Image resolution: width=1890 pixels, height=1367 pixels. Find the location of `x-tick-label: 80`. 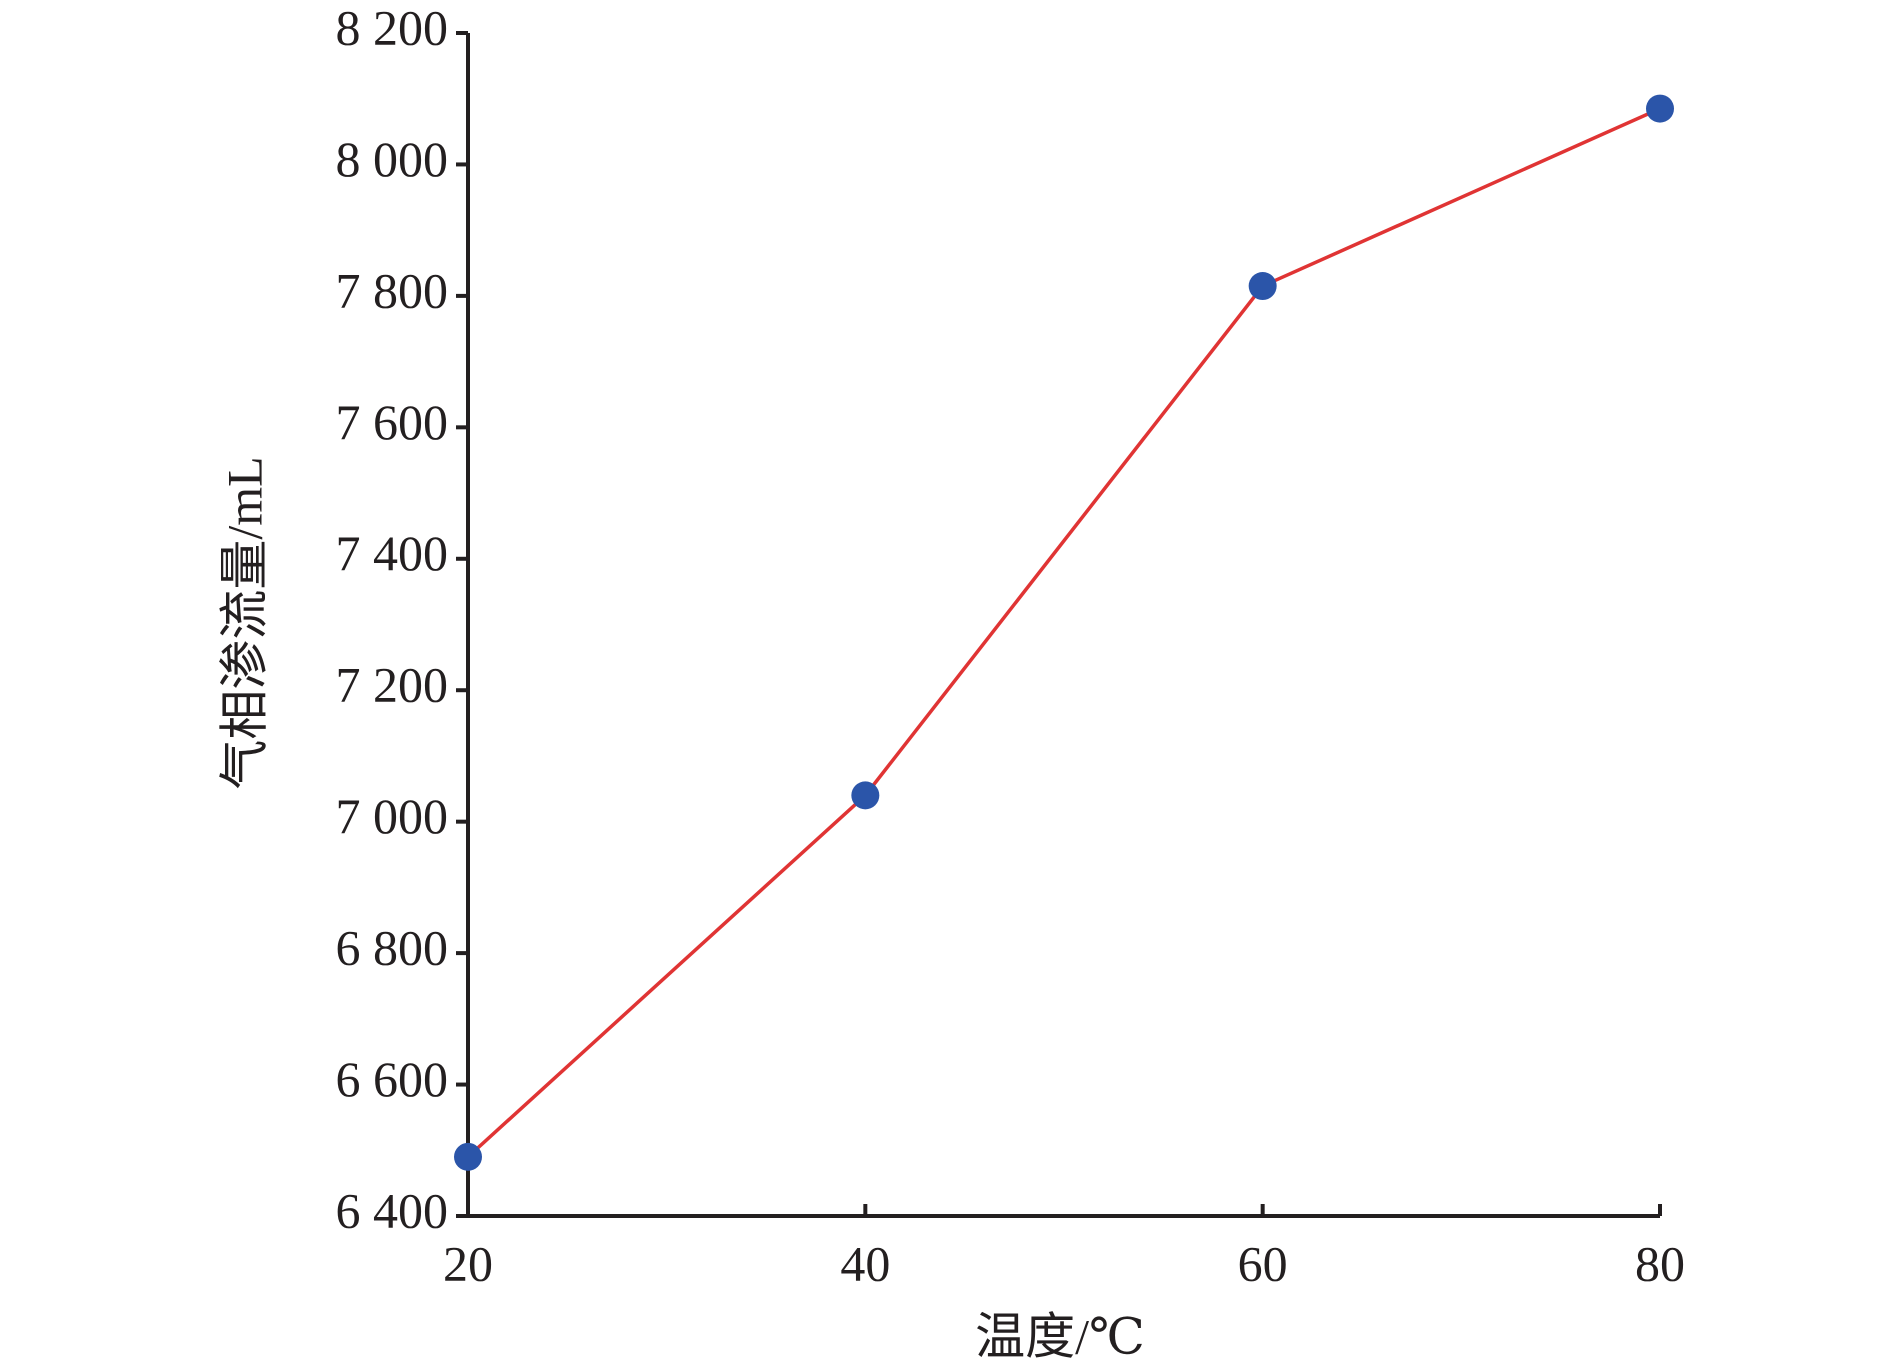

x-tick-label: 80 is located at coordinates (1660, 1263).